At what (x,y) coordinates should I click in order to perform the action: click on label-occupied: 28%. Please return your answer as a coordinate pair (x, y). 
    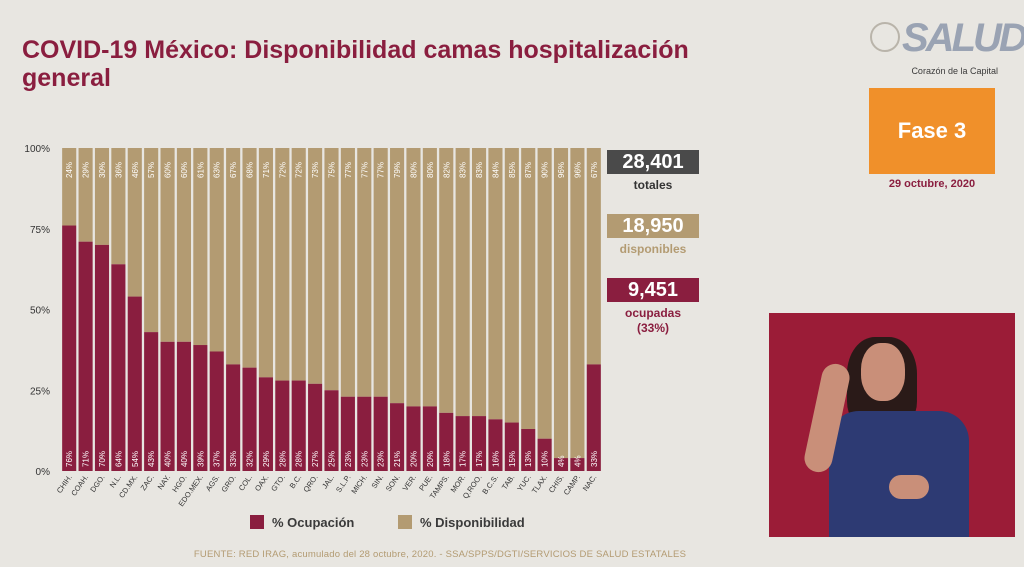
    Looking at the image, I should click on (299, 459).